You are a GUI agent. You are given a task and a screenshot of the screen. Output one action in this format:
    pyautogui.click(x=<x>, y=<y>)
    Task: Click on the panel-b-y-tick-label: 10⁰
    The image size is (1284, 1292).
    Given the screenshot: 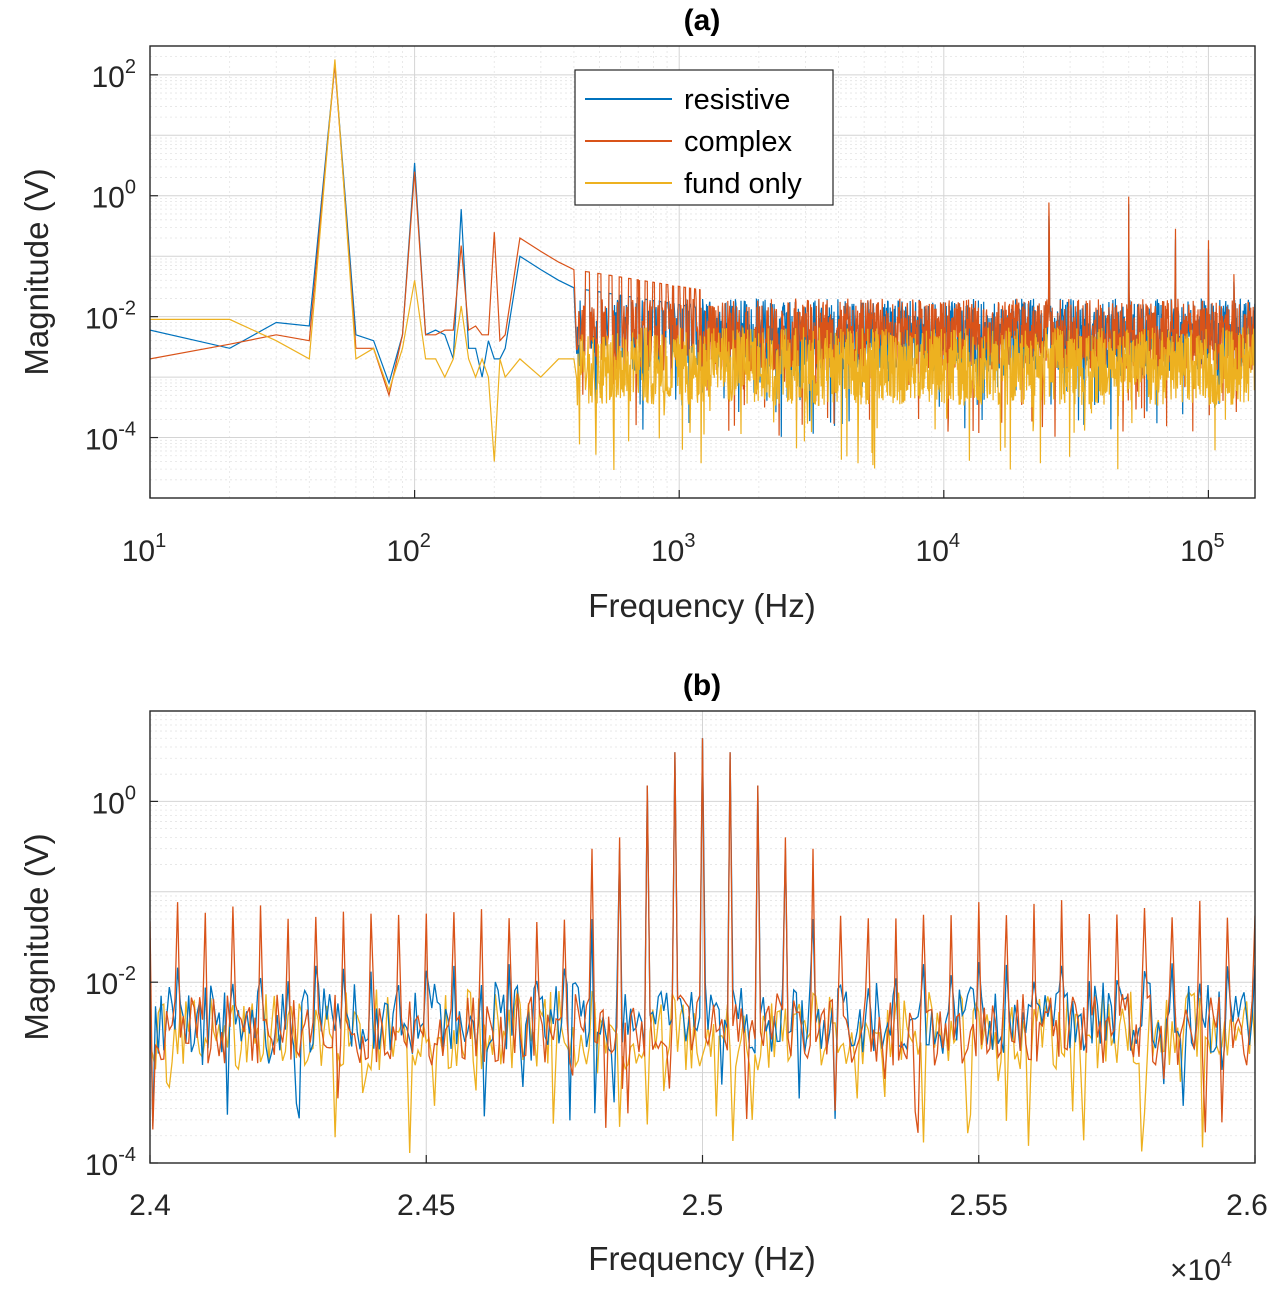 What is the action you would take?
    pyautogui.click(x=114, y=801)
    